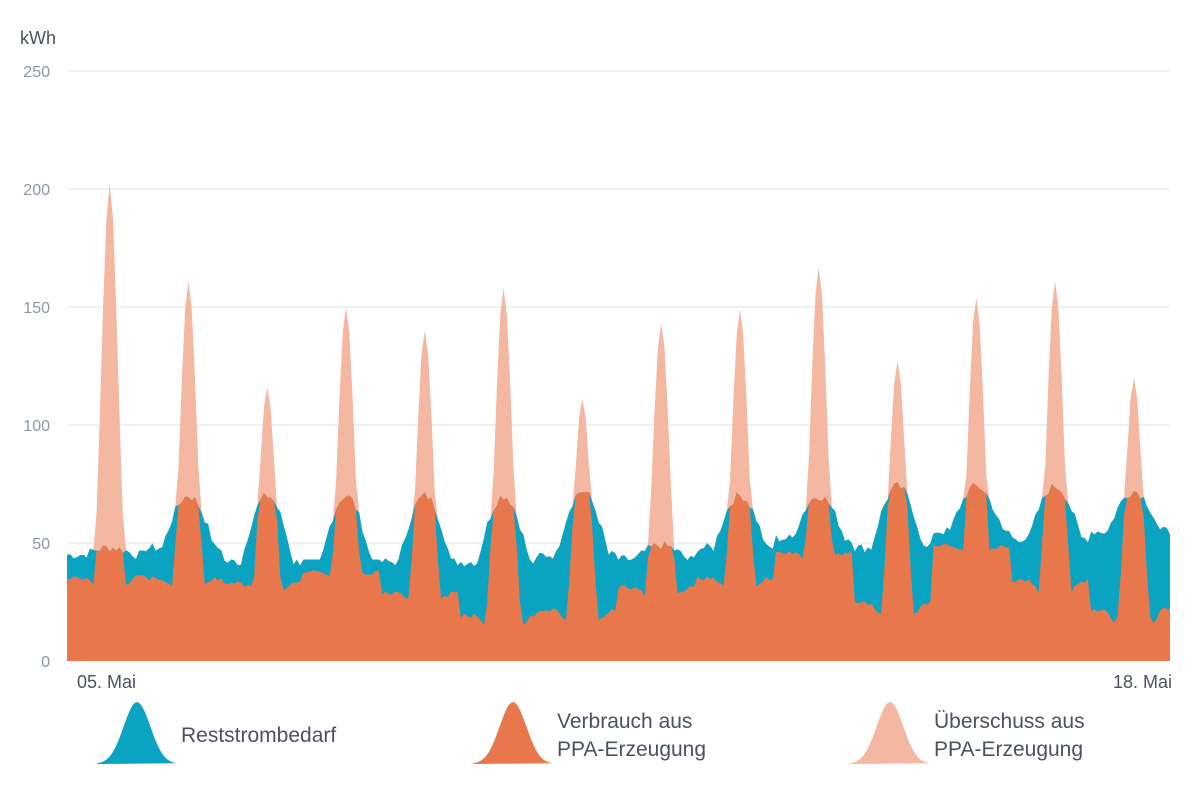 The height and width of the screenshot is (800, 1200). Describe the element at coordinates (45, 662) in the screenshot. I see `y-tick-label: 0` at that location.